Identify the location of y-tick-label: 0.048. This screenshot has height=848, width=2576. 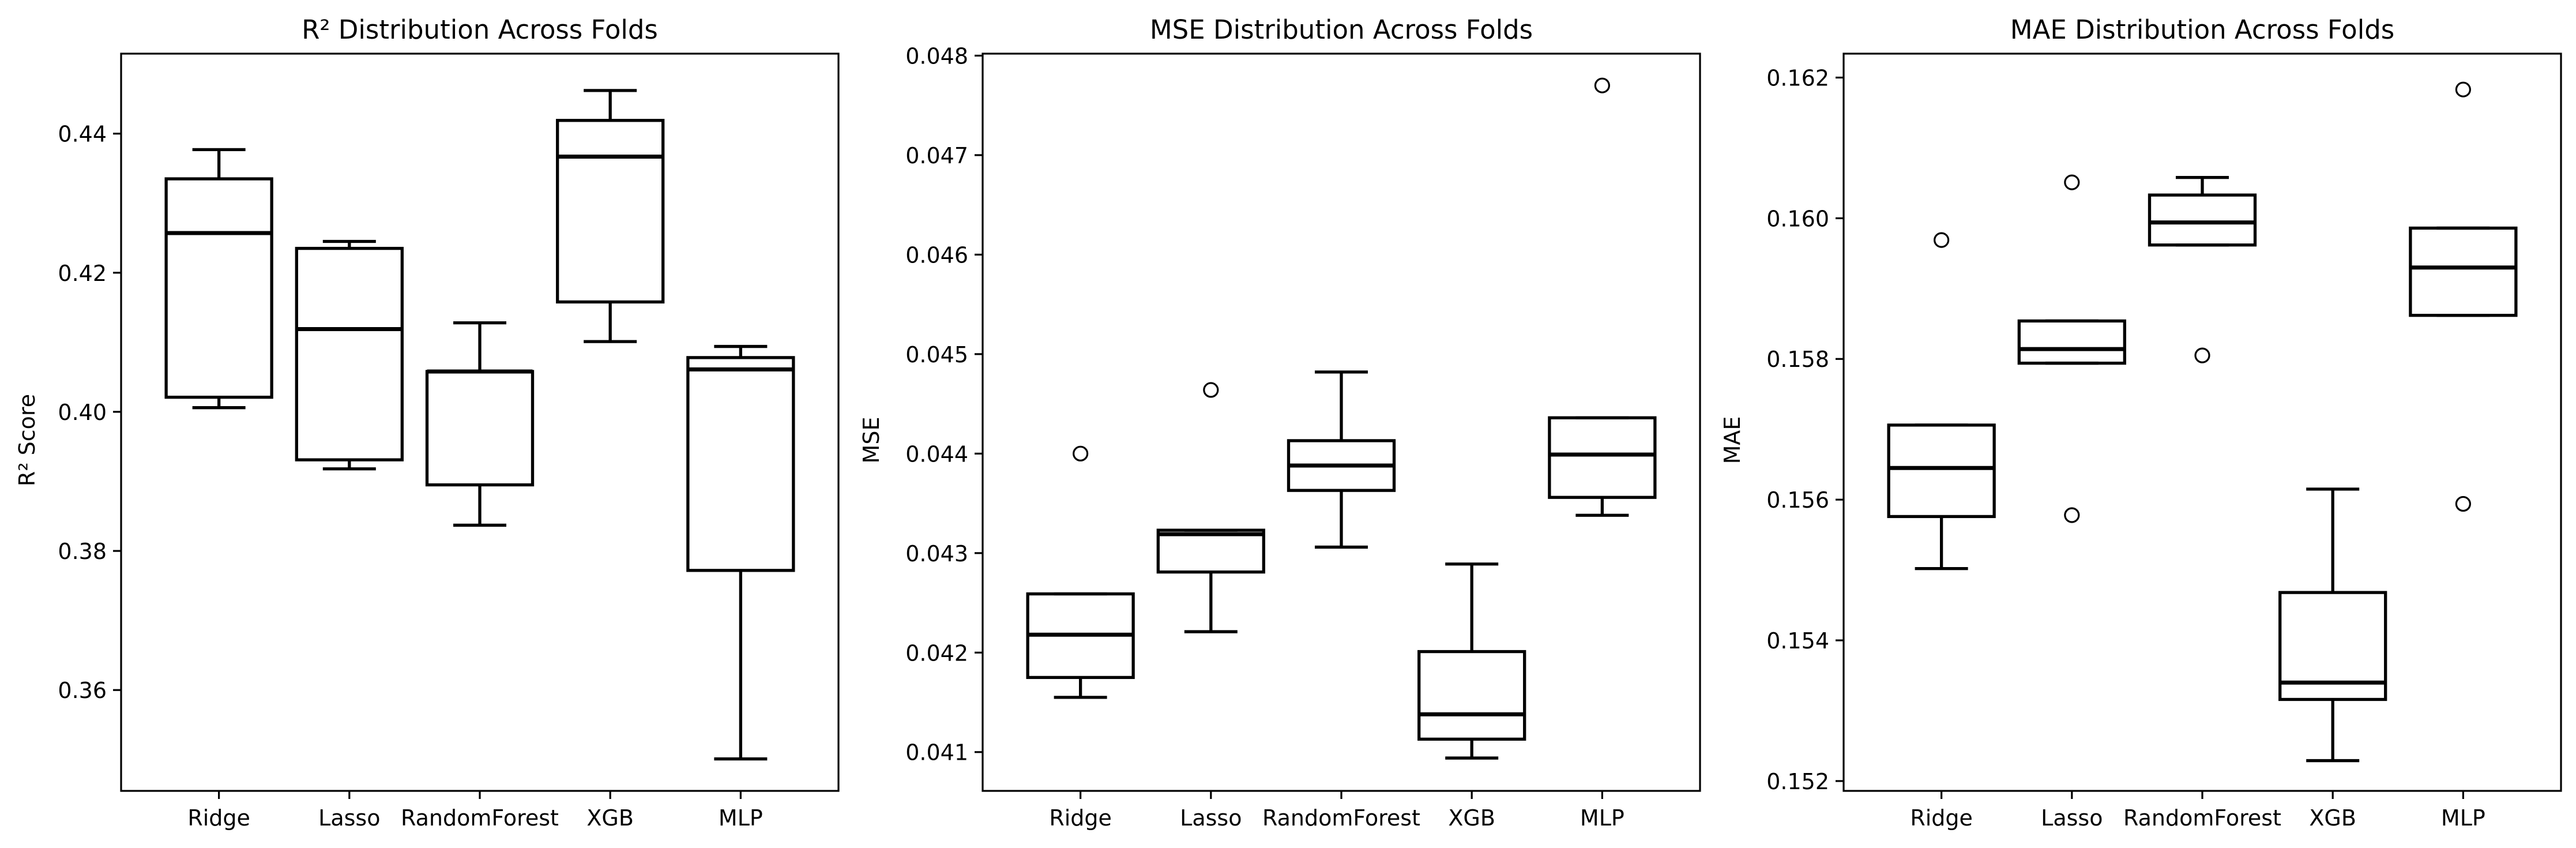
(936, 56).